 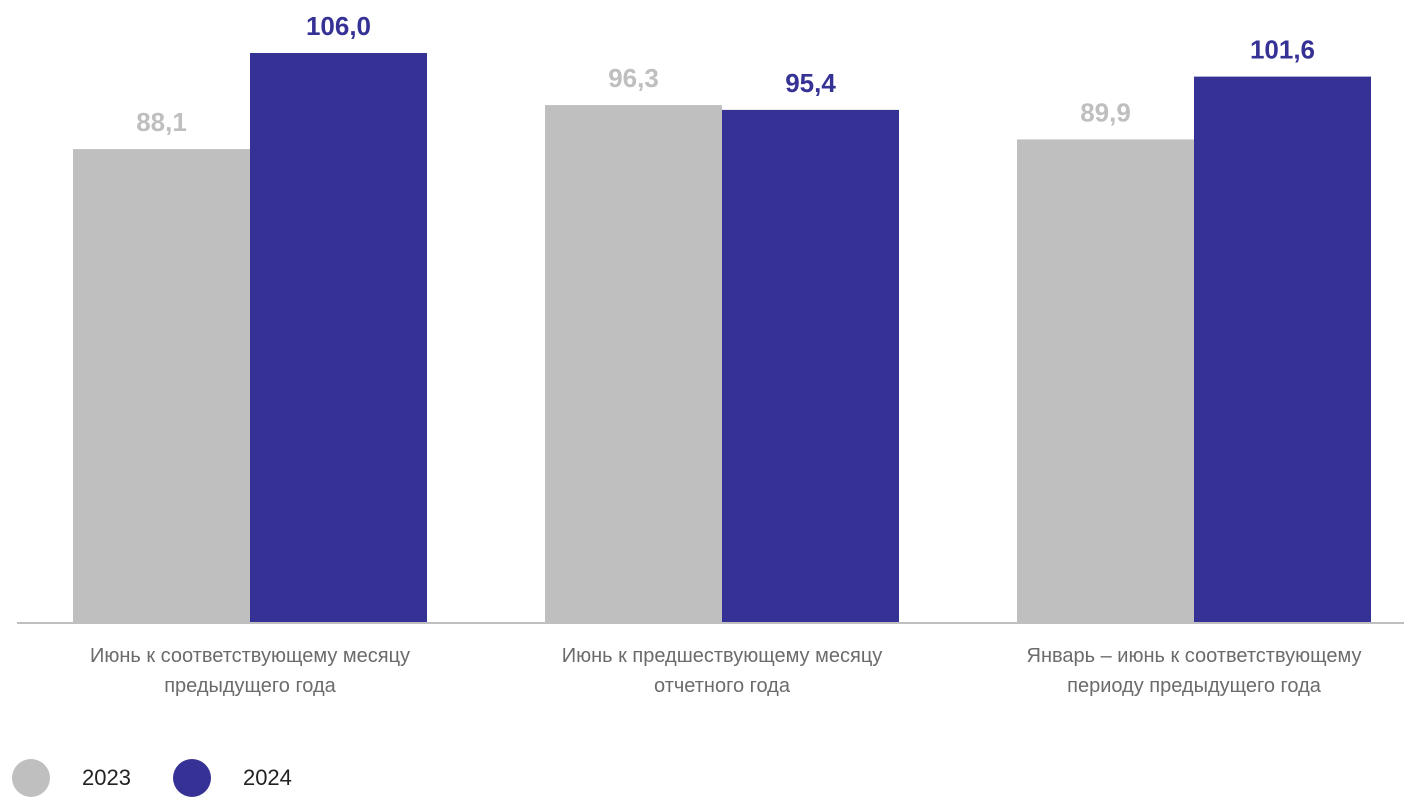 I want to click on category-label-1-line-1: Июнь к соответствующему месяцу, so click(x=250, y=656).